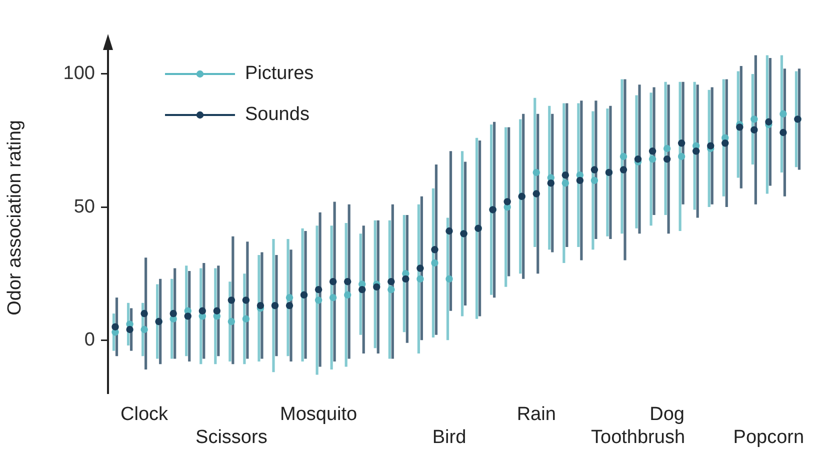 This screenshot has width=824, height=459. I want to click on legend-label: Sounds, so click(277, 115).